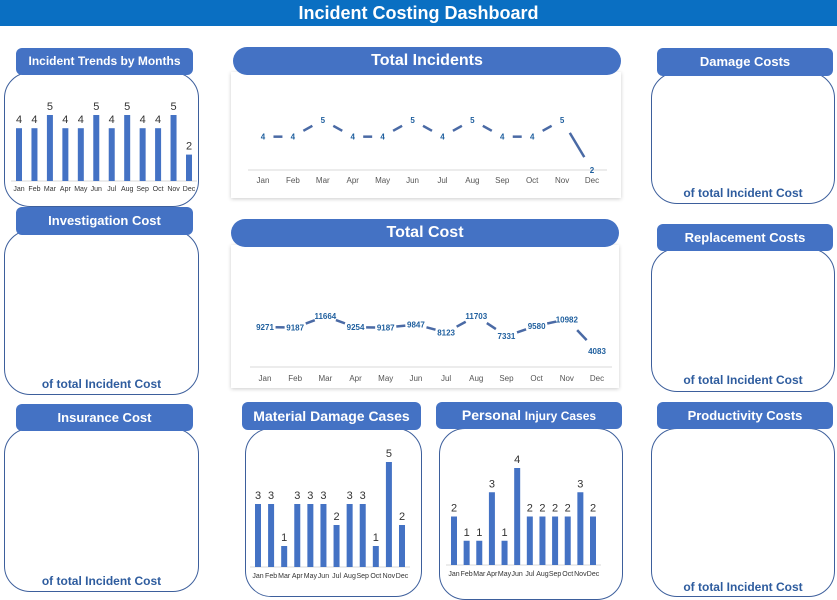 The image size is (837, 600). What do you see at coordinates (745, 62) in the screenshot?
I see `damage-costs-header: Damage Costs` at bounding box center [745, 62].